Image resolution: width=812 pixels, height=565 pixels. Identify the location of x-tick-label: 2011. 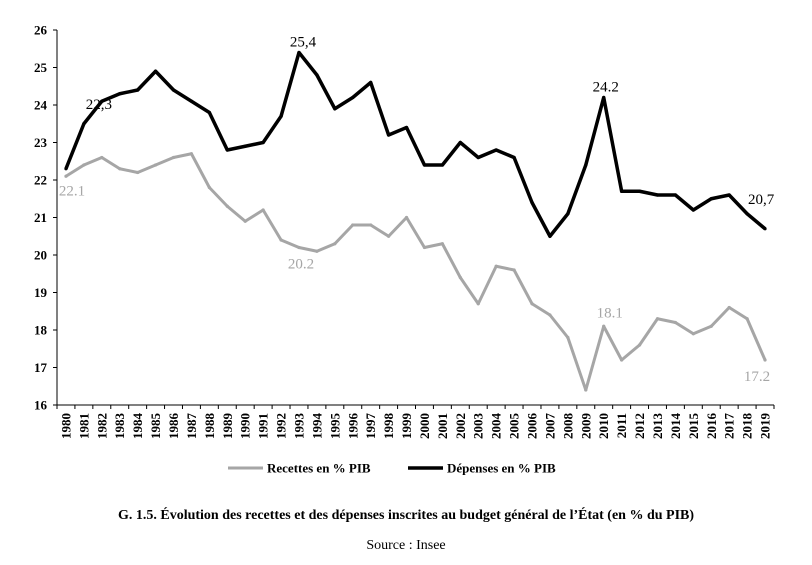
(621, 425).